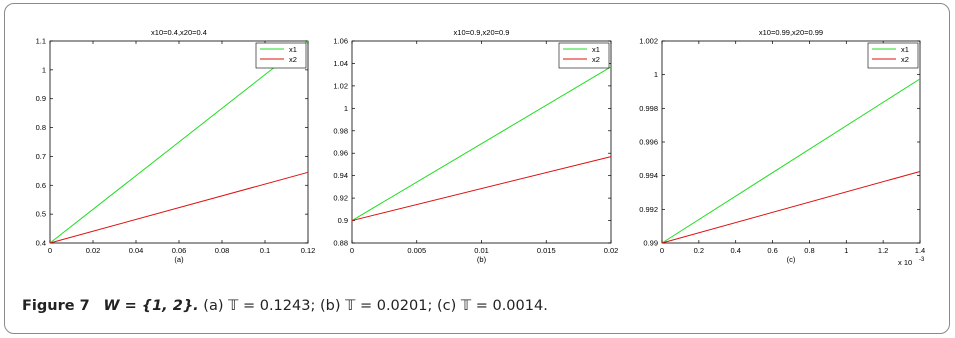 The width and height of the screenshot is (955, 338). Describe the element at coordinates (41, 243) in the screenshot. I see `y-tick-label: 0.4` at that location.